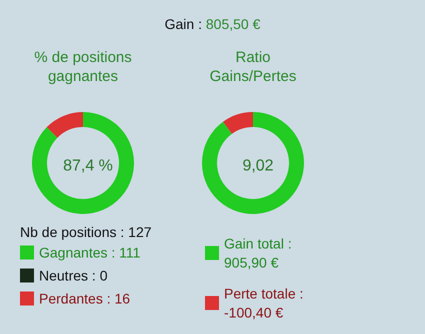  I want to click on legend-title: Nb de positions : 127, so click(86, 232).